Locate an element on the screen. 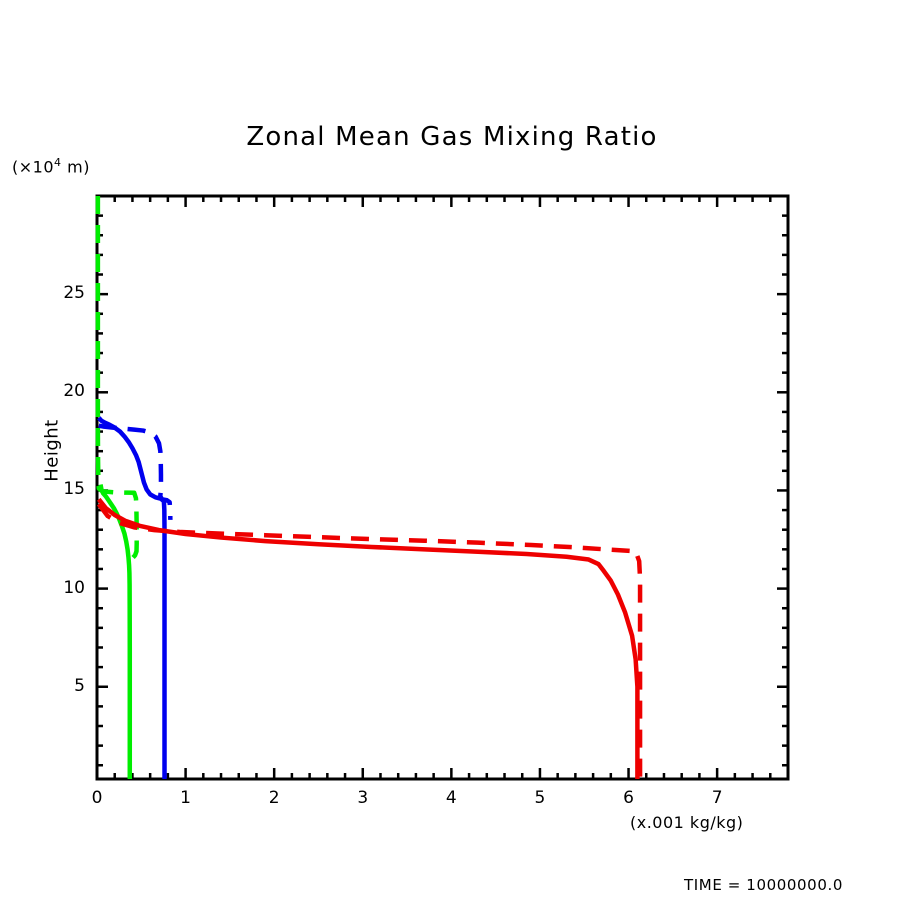 The height and width of the screenshot is (904, 904). y-tick-label: 20 is located at coordinates (74, 391).